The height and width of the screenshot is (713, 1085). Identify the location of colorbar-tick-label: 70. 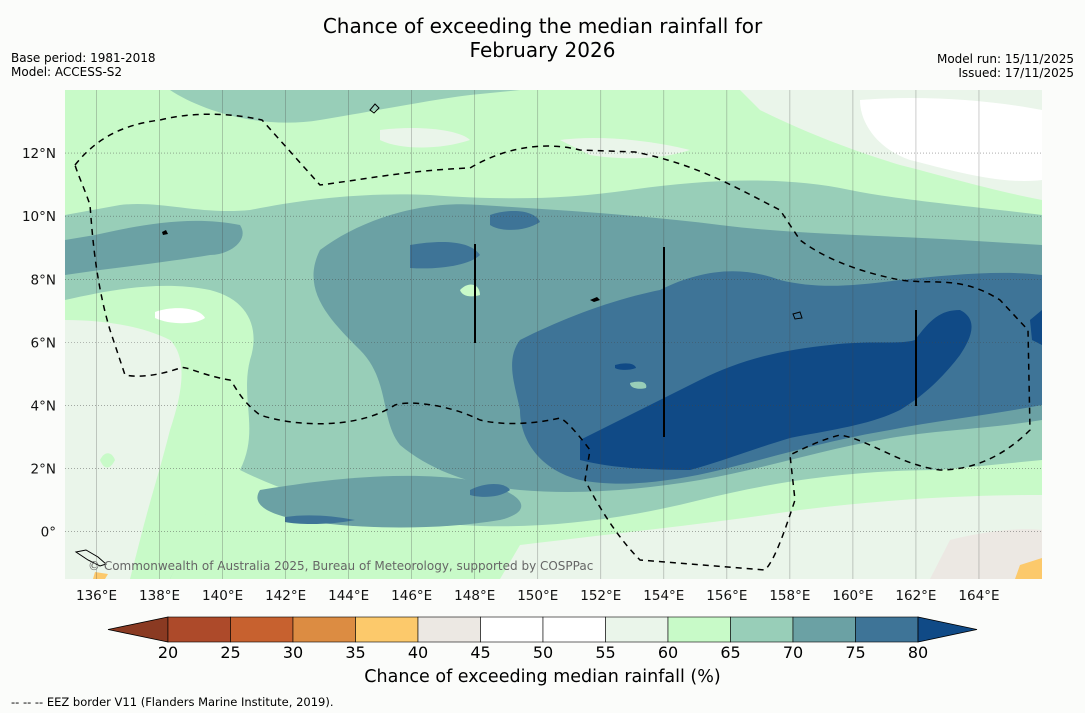
(793, 652).